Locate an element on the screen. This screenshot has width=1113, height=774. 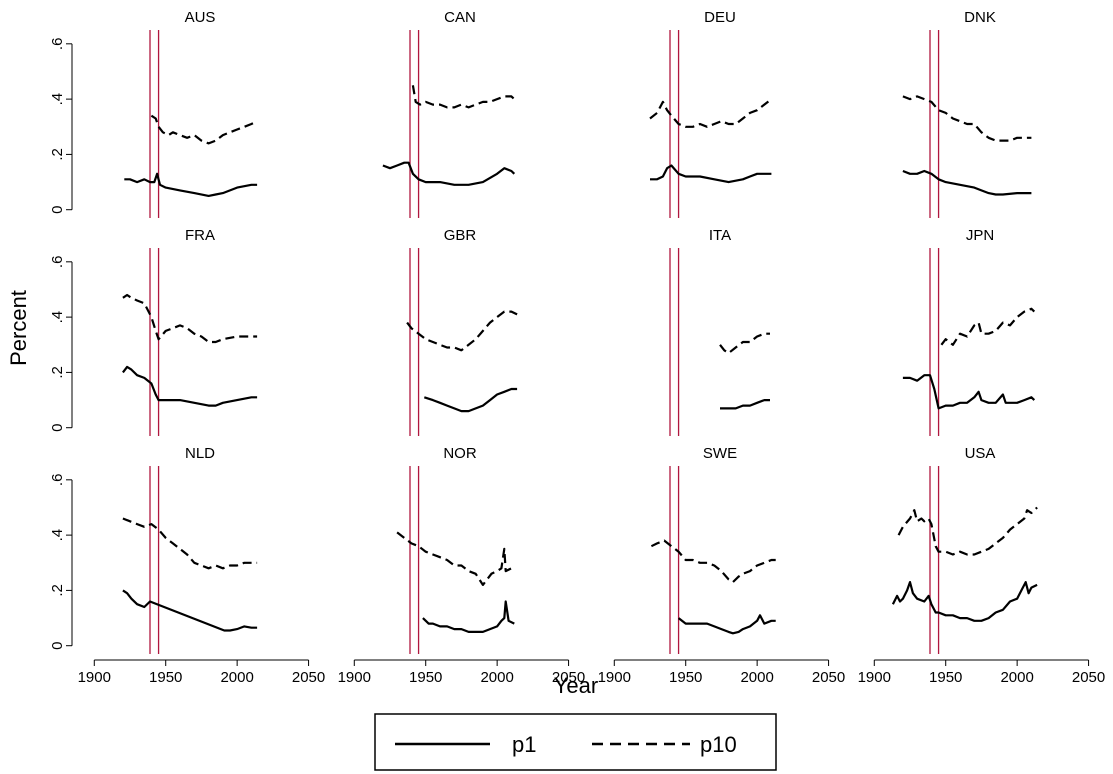
panel-title: JPN is located at coordinates (980, 235).